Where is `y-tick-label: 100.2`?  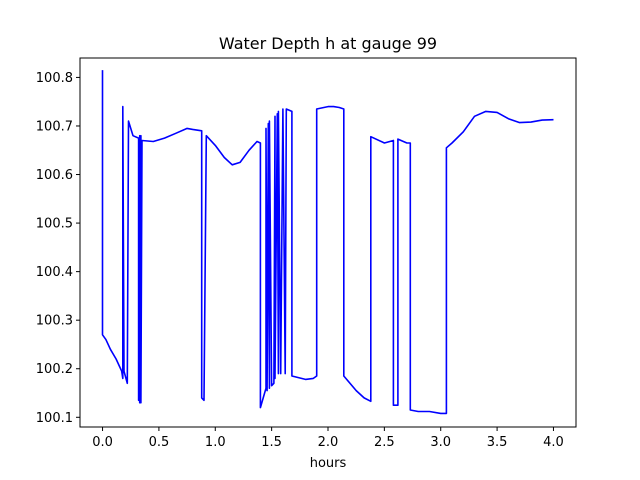 y-tick-label: 100.2 is located at coordinates (54, 369).